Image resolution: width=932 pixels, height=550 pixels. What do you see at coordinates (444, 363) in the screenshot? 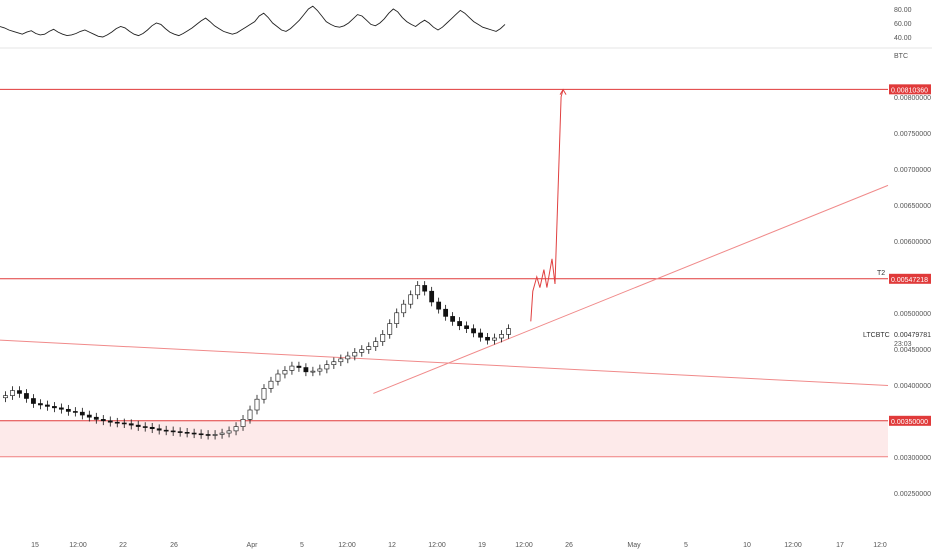
I see `trendline` at bounding box center [444, 363].